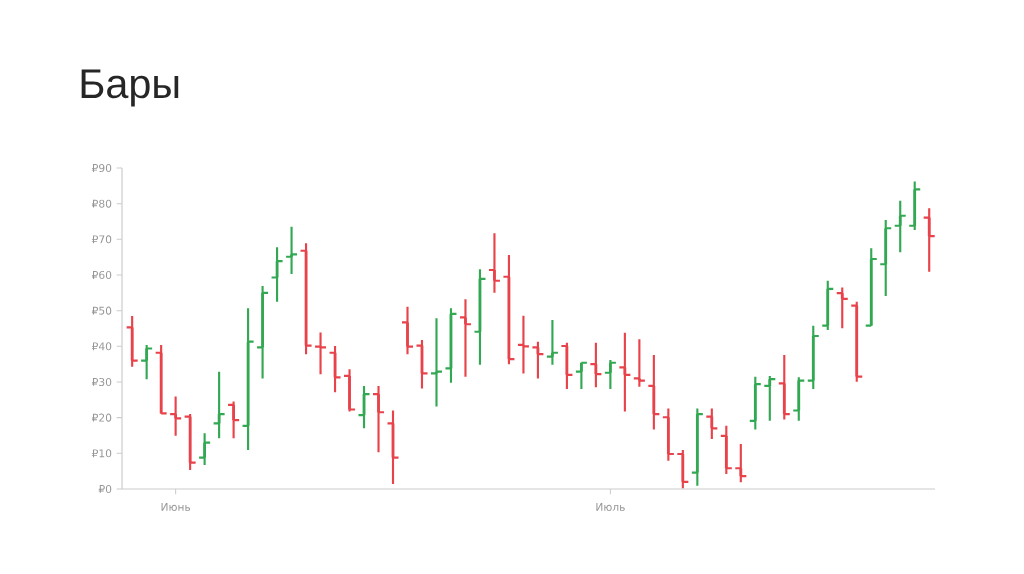 This screenshot has width=1024, height=574. What do you see at coordinates (105, 489) in the screenshot?
I see `y-tick-label: ₽0` at bounding box center [105, 489].